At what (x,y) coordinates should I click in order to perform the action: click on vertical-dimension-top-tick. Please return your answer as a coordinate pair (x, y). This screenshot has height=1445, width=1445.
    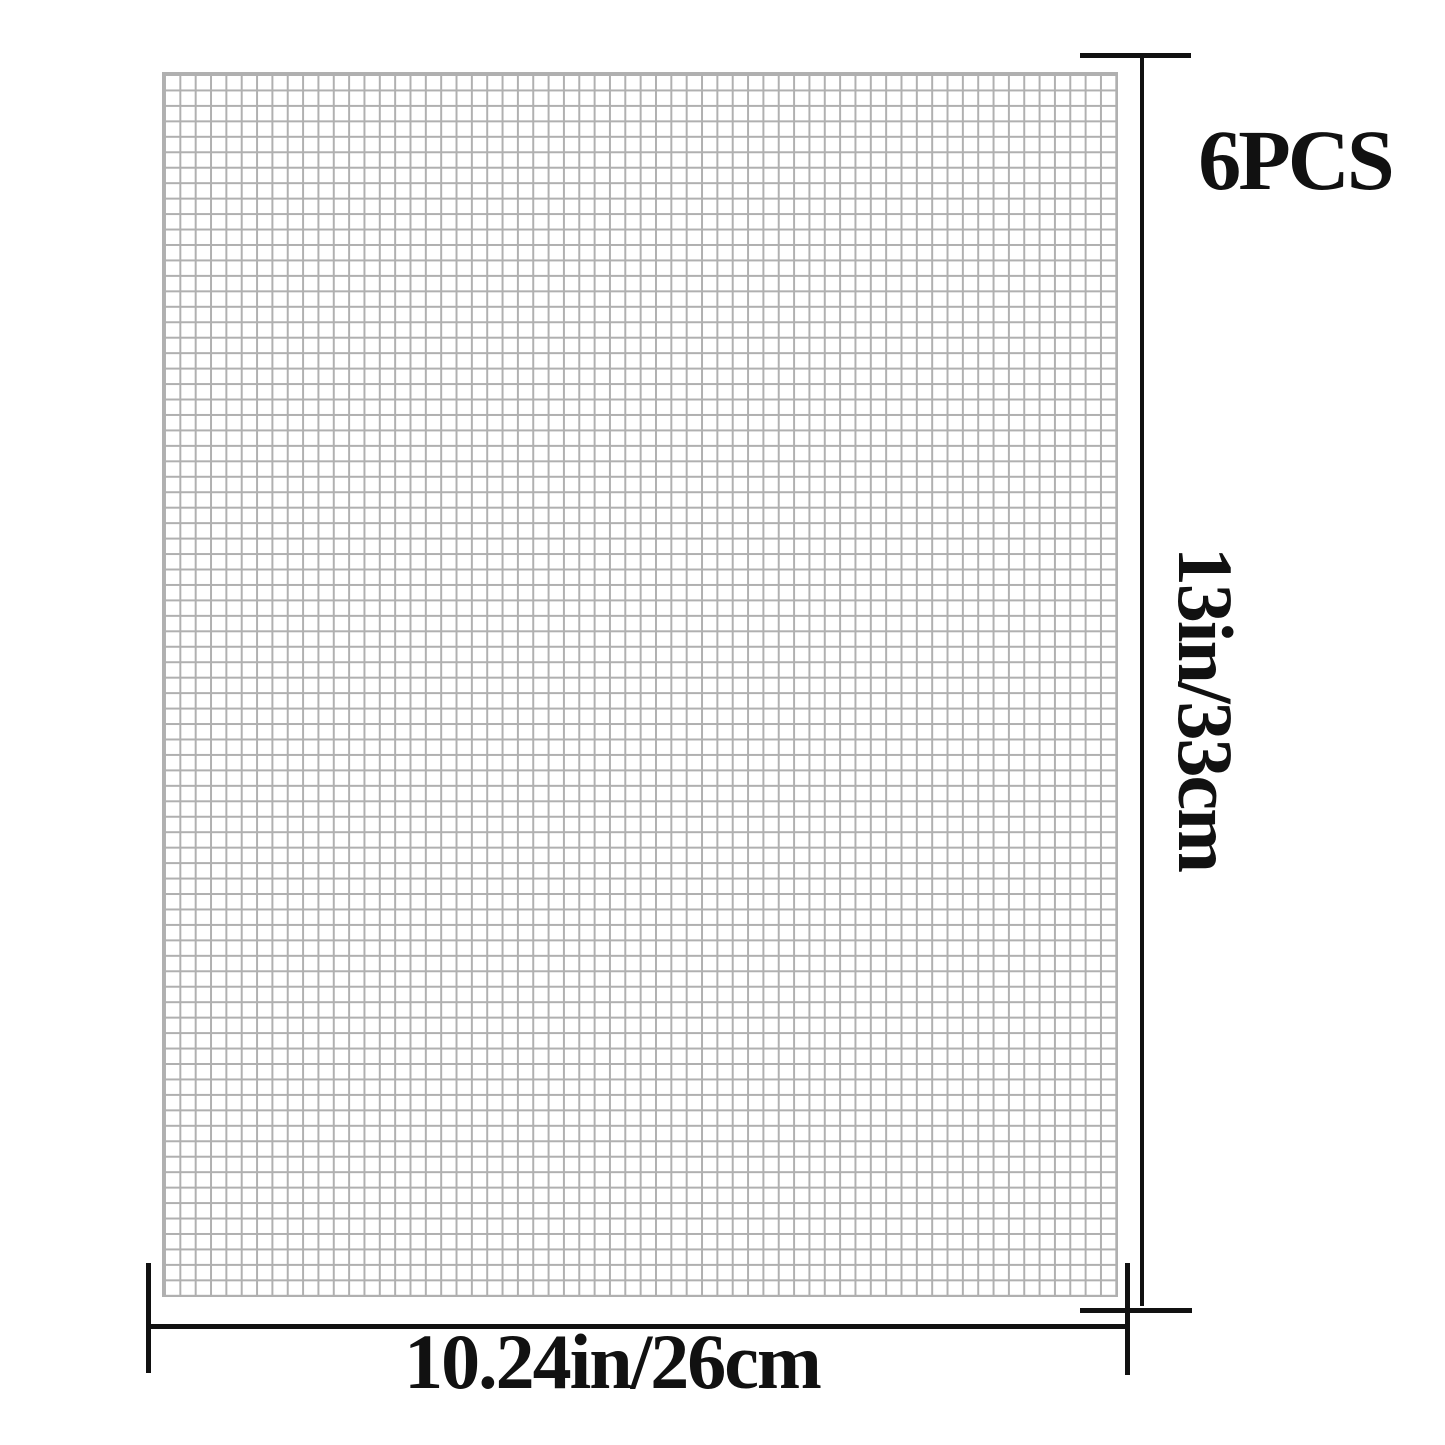
    Looking at the image, I should click on (1135, 55).